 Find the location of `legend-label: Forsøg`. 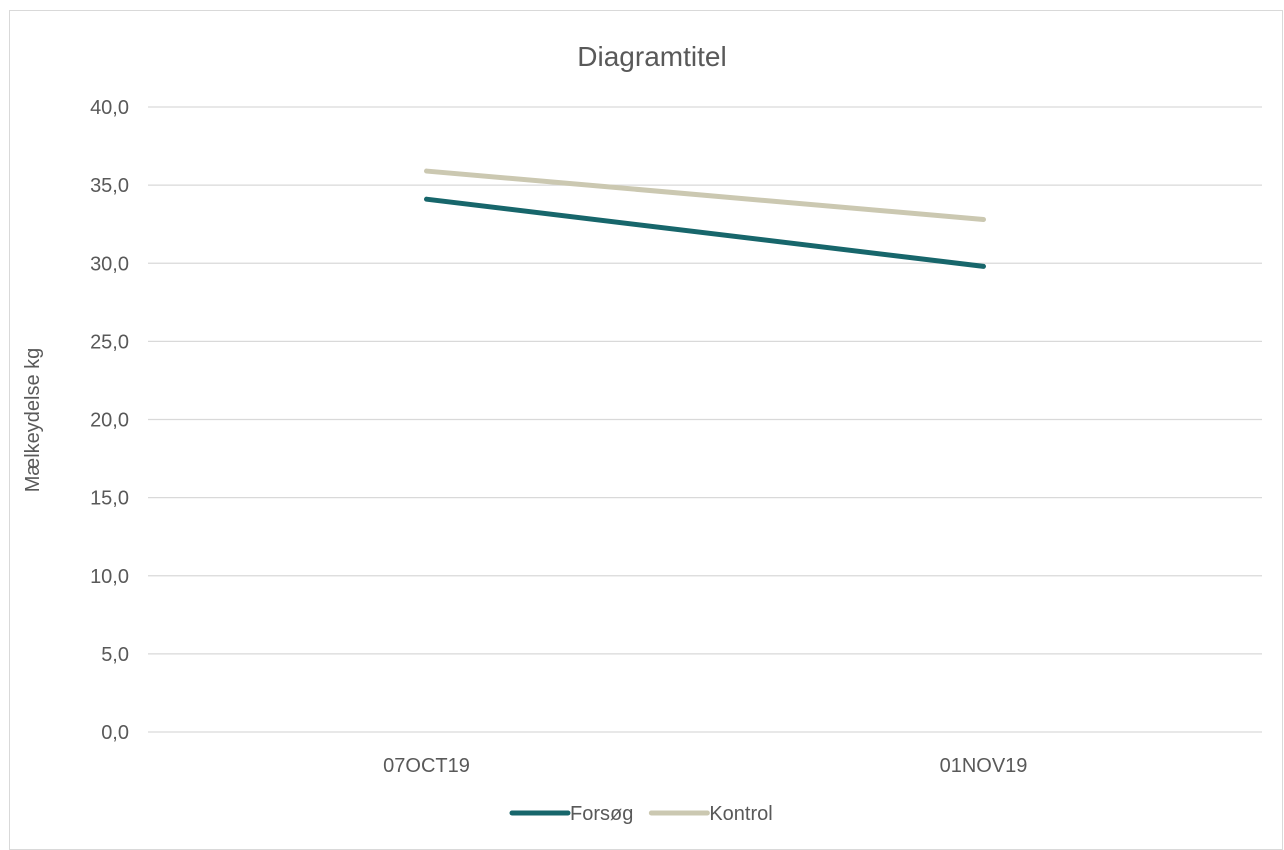

legend-label: Forsøg is located at coordinates (601, 814).